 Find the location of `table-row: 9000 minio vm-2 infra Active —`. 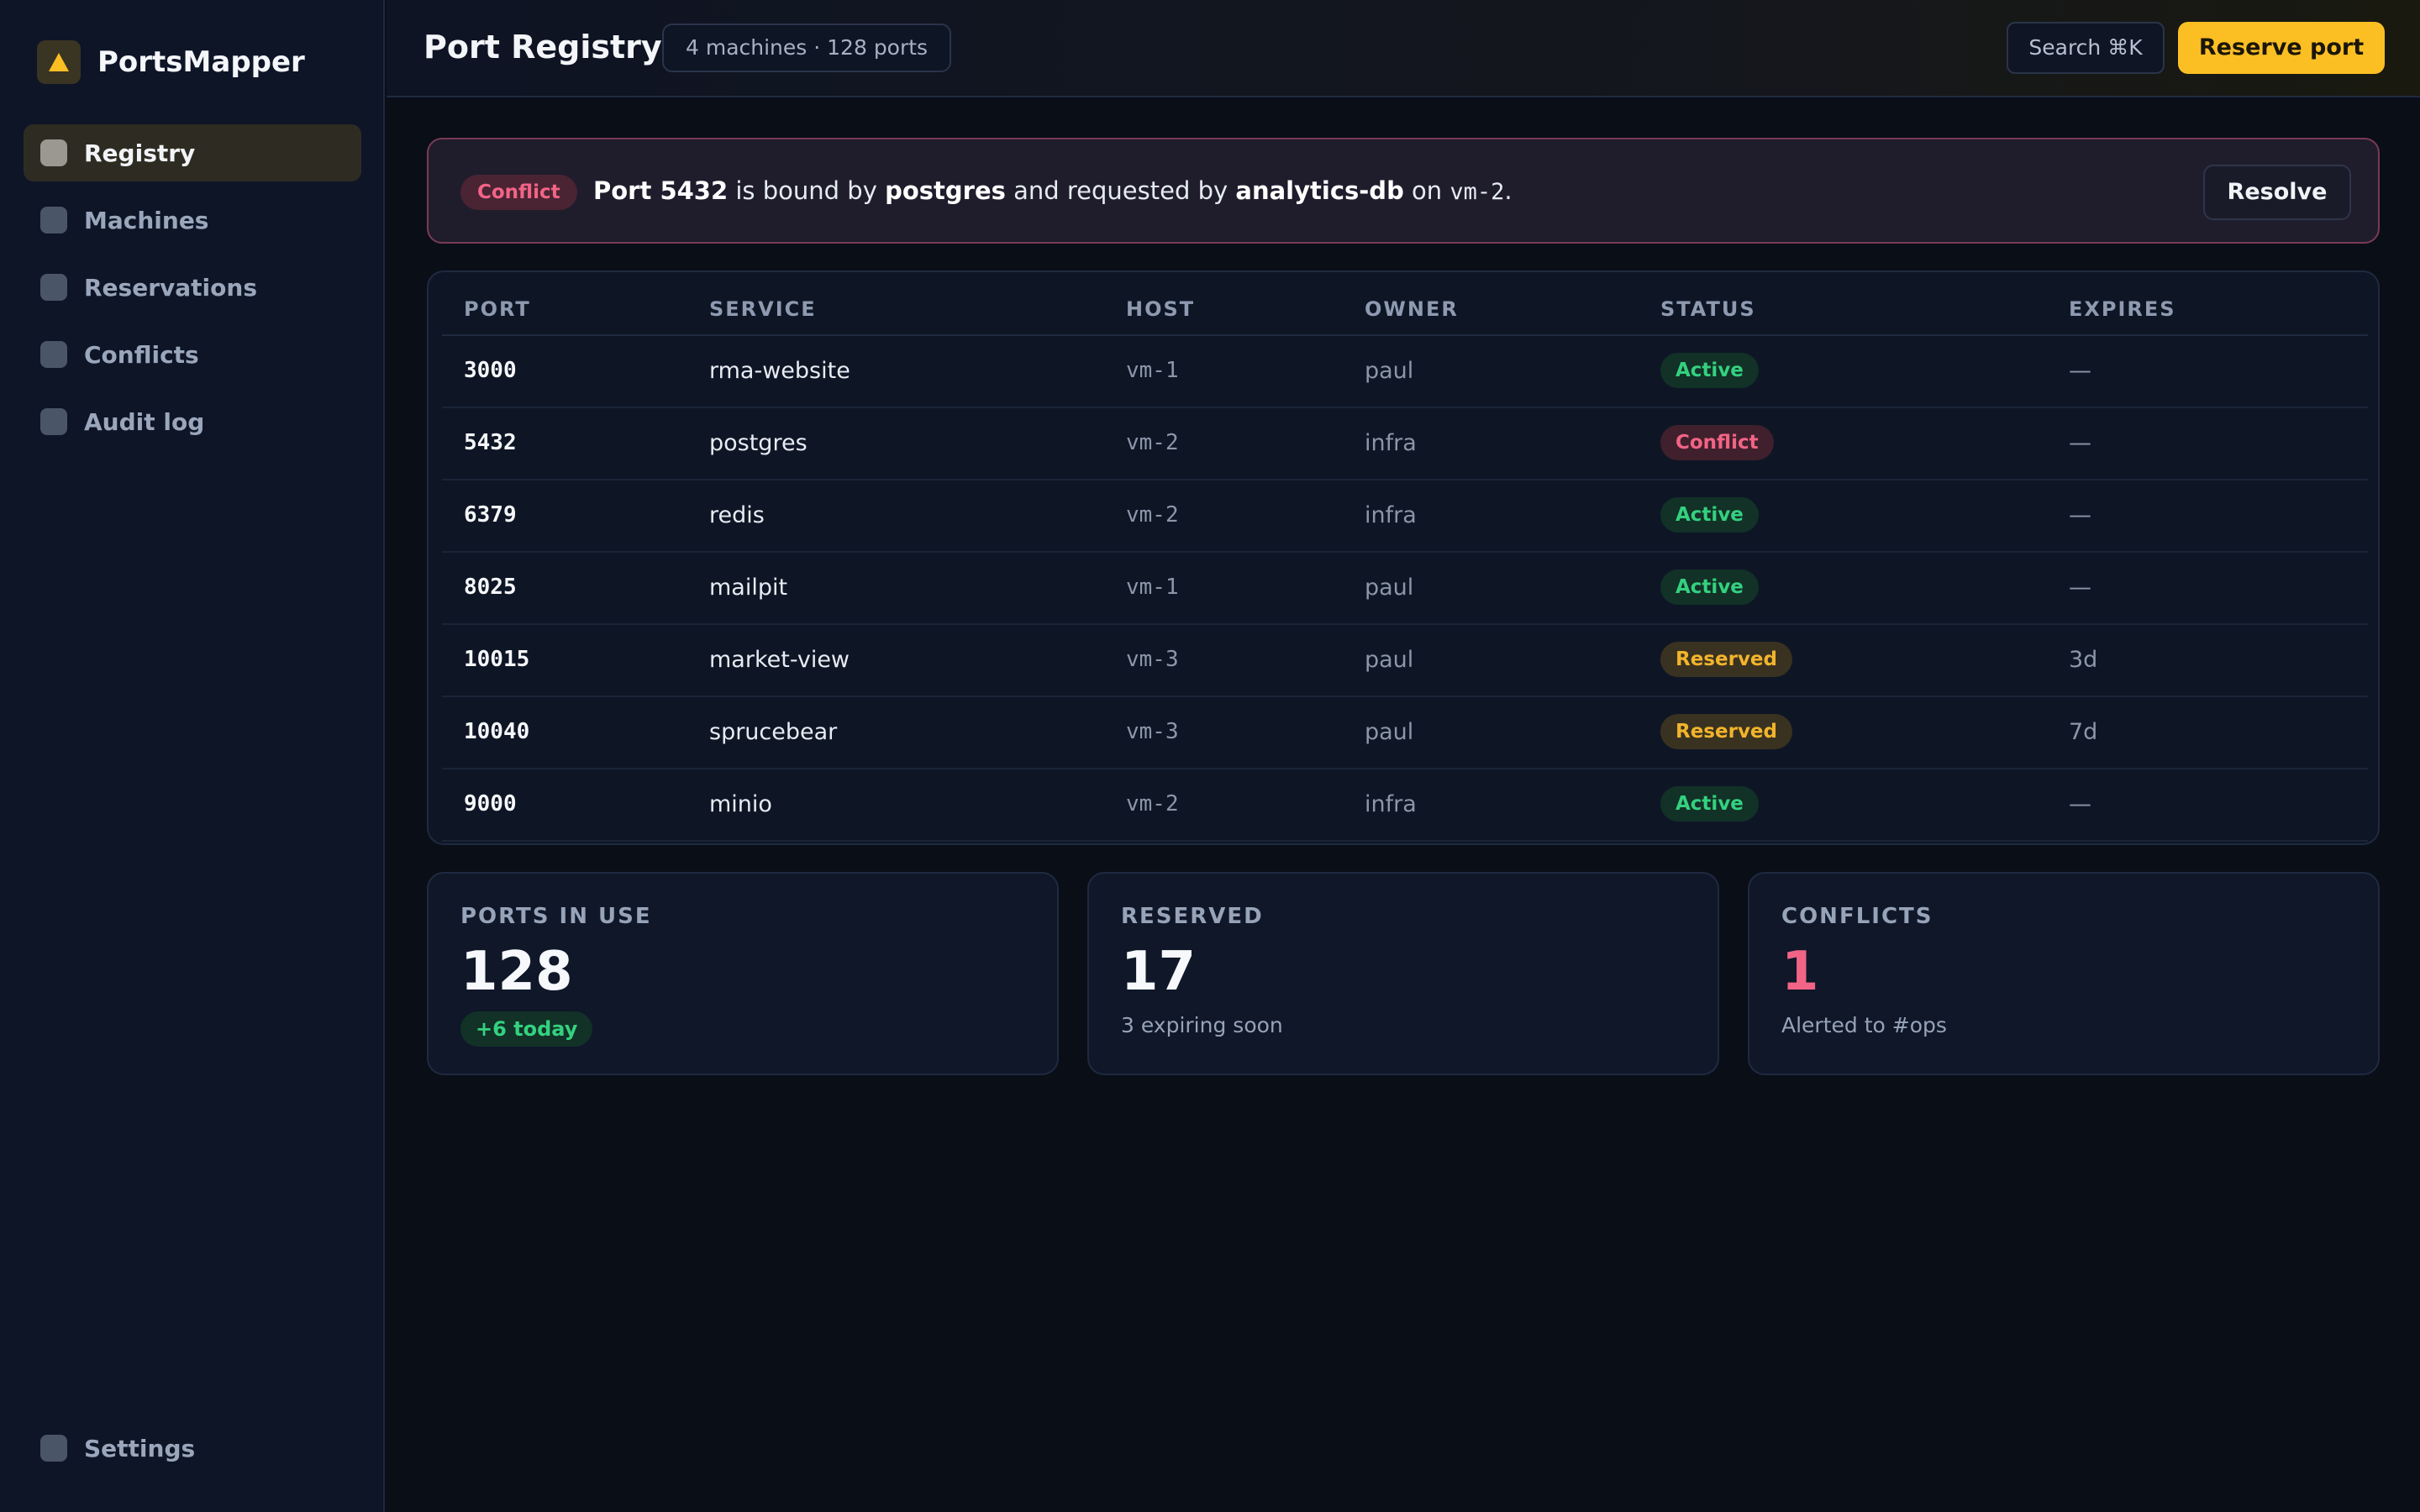

table-row: 9000 minio vm-2 infra Active — is located at coordinates (1405, 805).